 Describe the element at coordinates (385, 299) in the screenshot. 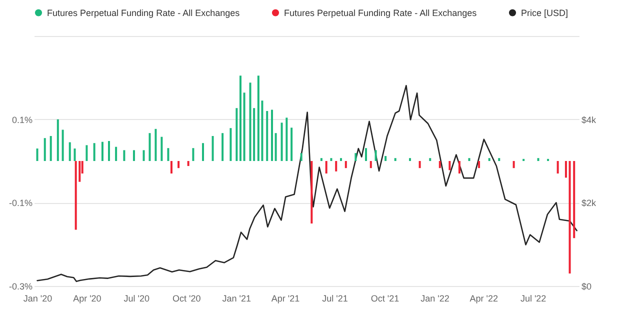

I see `x-tick-label: Oct '21` at that location.